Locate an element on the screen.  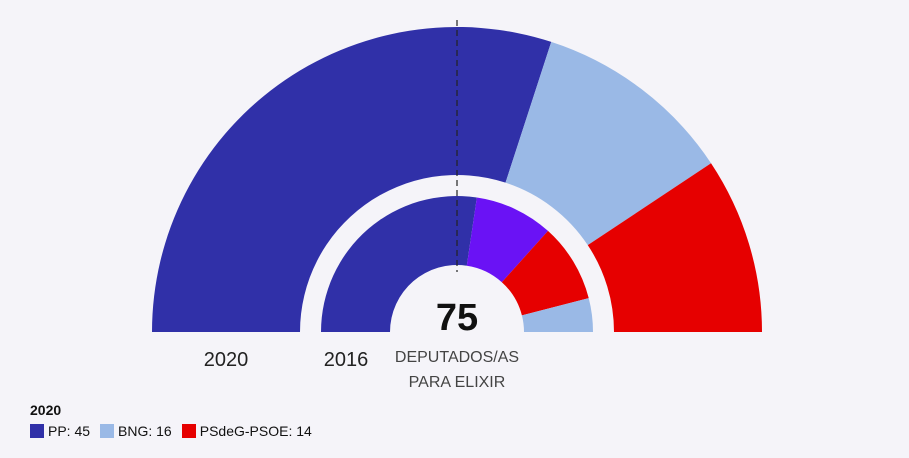
ring-label-2016: 2016 is located at coordinates (346, 360).